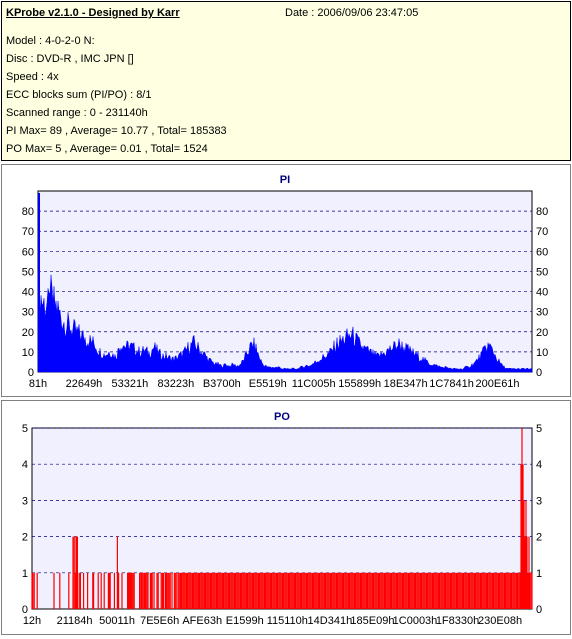  I want to click on x-tick-label: 230E08h, so click(500, 621).